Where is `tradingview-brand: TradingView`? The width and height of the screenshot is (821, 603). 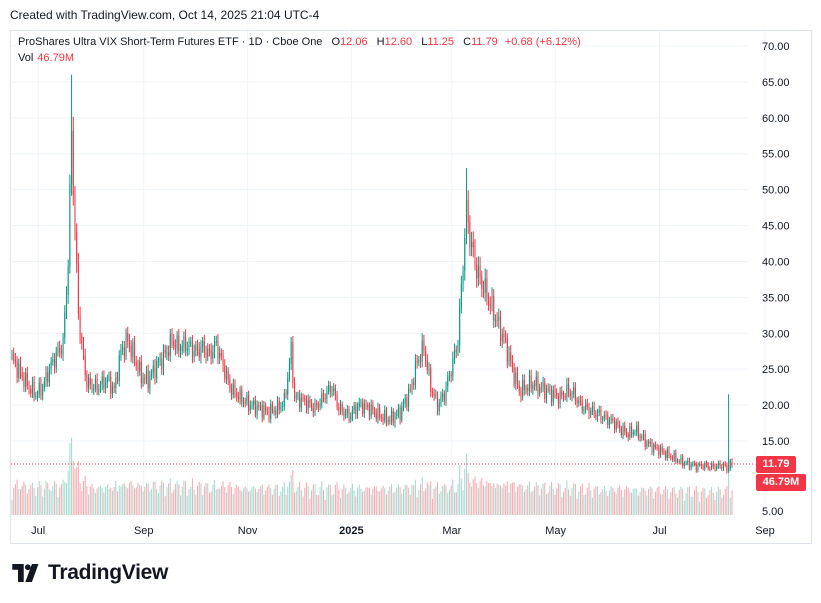
tradingview-brand: TradingView is located at coordinates (90, 573).